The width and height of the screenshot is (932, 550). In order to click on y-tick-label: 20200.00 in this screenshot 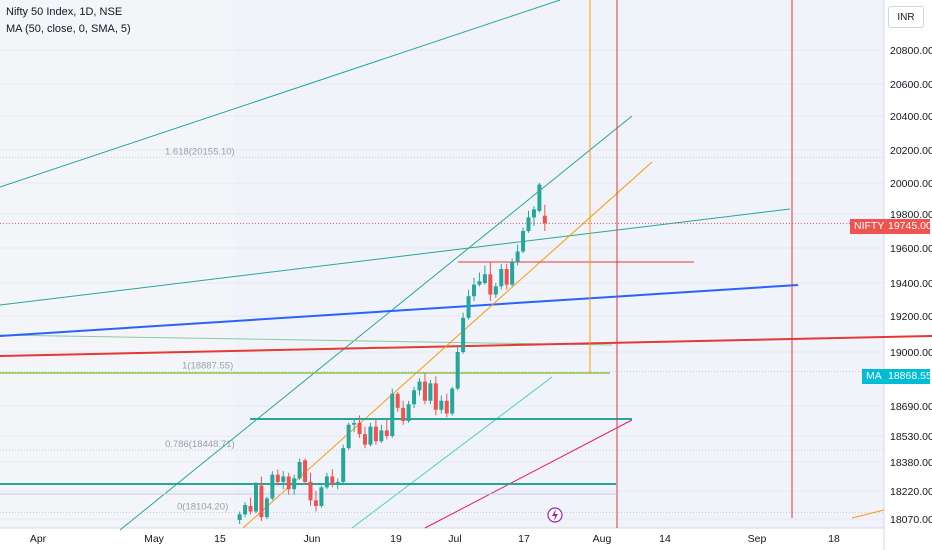, I will do `click(911, 151)`.